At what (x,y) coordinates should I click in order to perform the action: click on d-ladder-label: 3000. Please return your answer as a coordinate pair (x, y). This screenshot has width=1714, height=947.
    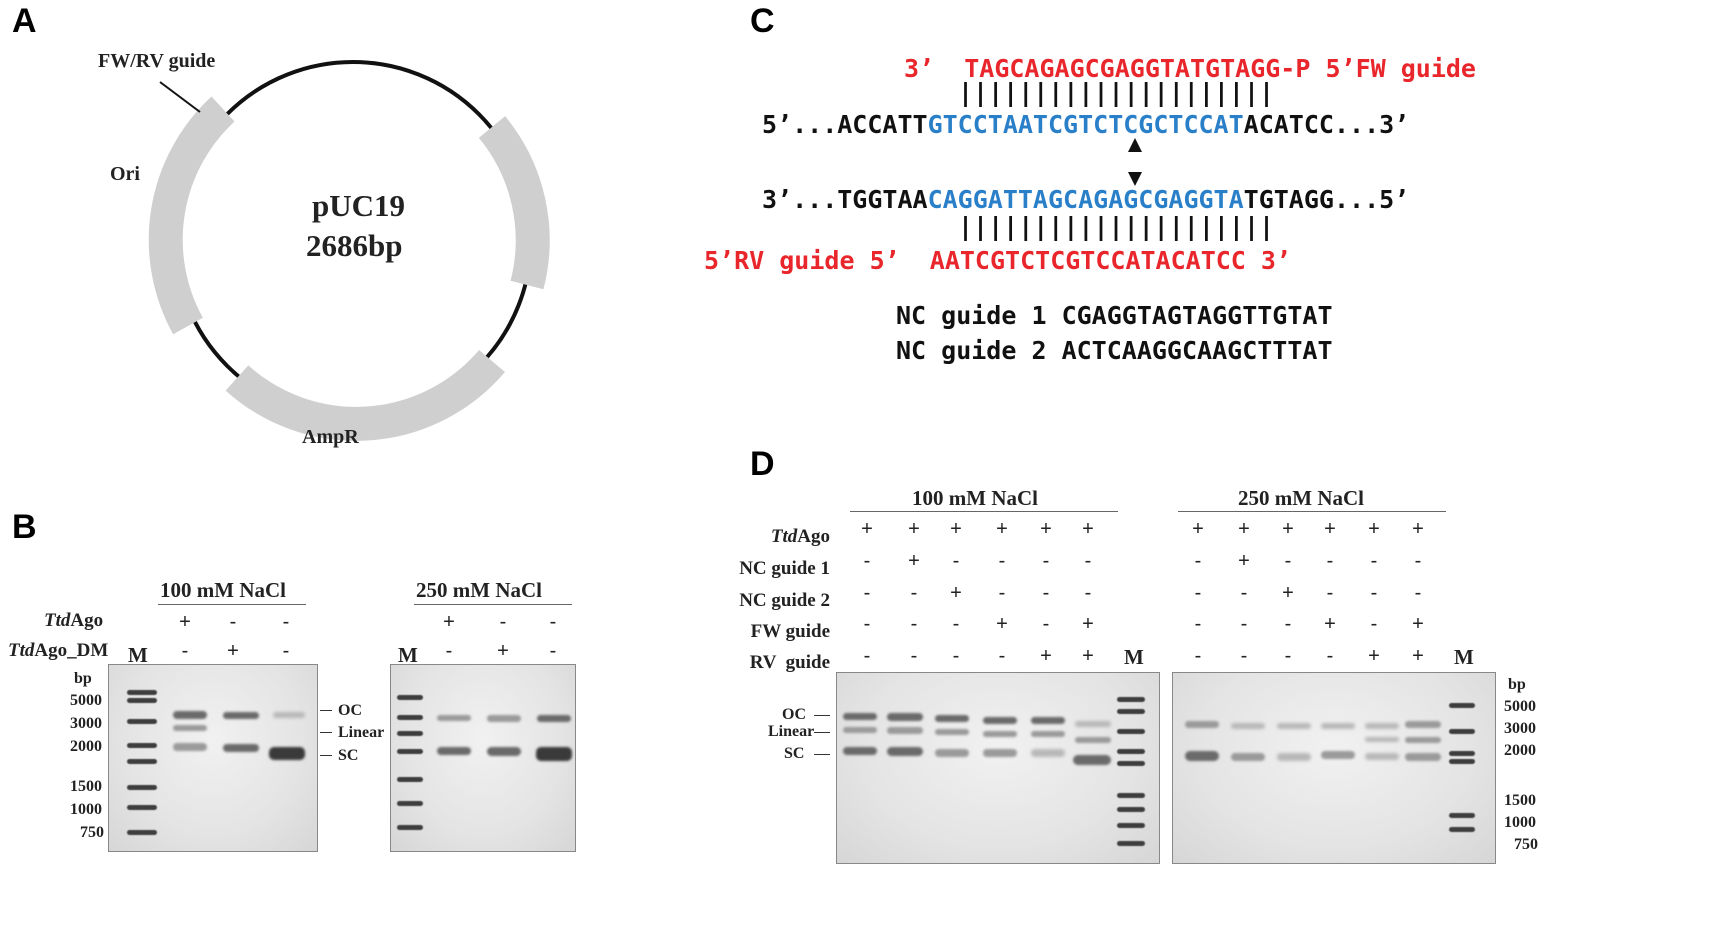
    Looking at the image, I should click on (1520, 728).